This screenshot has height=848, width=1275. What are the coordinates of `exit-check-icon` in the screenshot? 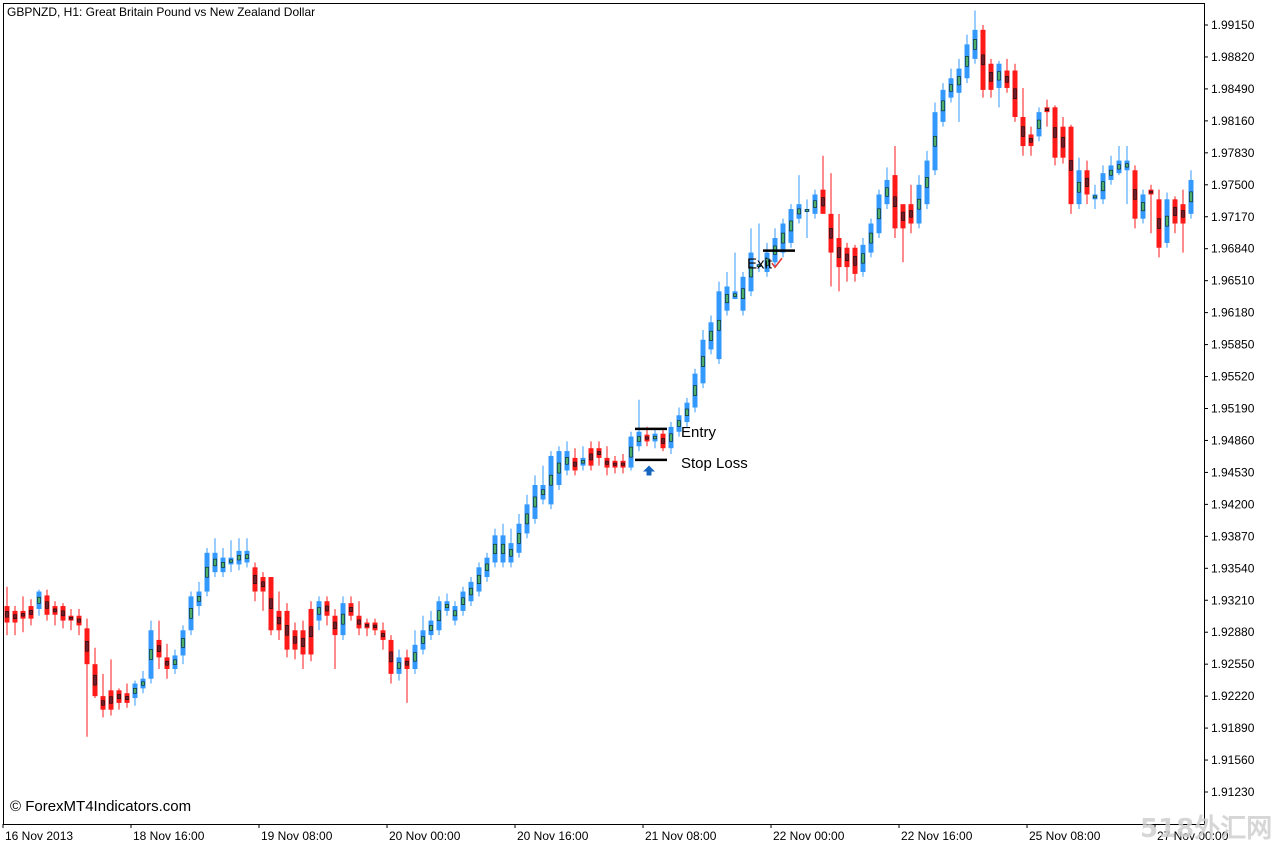 It's located at (777, 263).